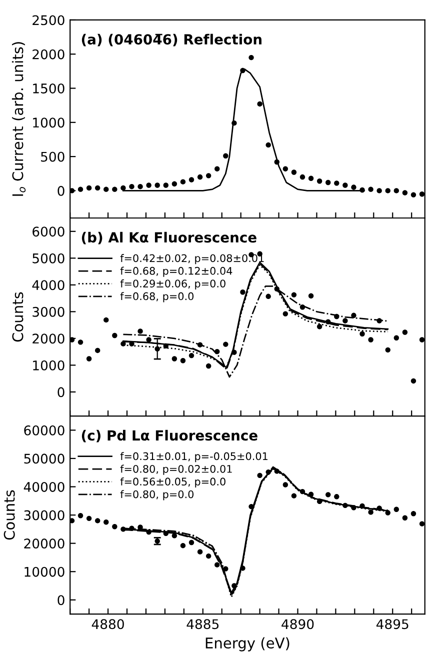 This screenshot has width=438, height=666. I want to click on y-tick-label: 6000, so click(48, 231).